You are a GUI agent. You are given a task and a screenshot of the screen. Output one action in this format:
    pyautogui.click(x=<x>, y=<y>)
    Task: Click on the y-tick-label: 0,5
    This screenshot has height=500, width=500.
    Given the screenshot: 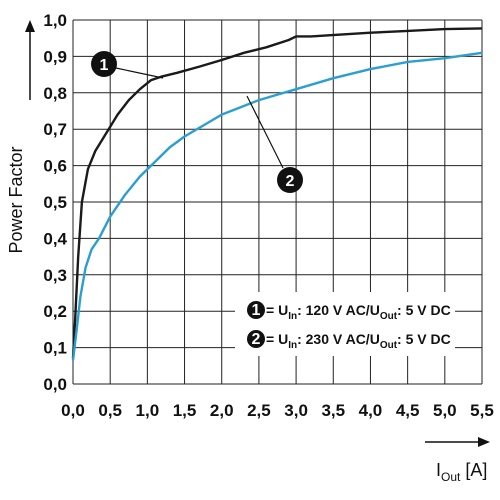 What is the action you would take?
    pyautogui.click(x=55, y=202)
    